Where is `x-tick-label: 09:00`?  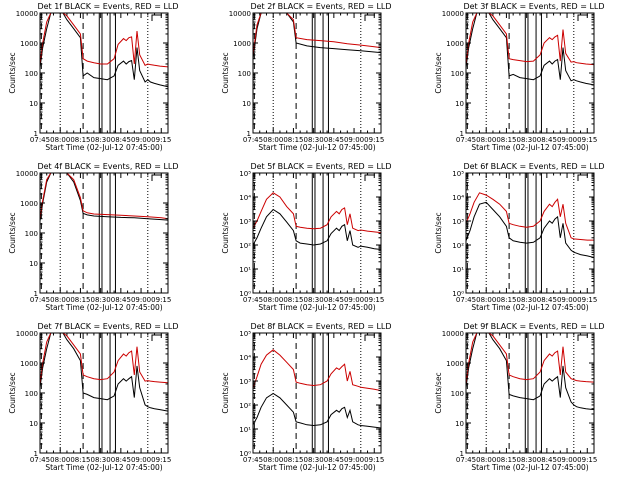
x-tick-label: 09:00 is located at coordinates (567, 460).